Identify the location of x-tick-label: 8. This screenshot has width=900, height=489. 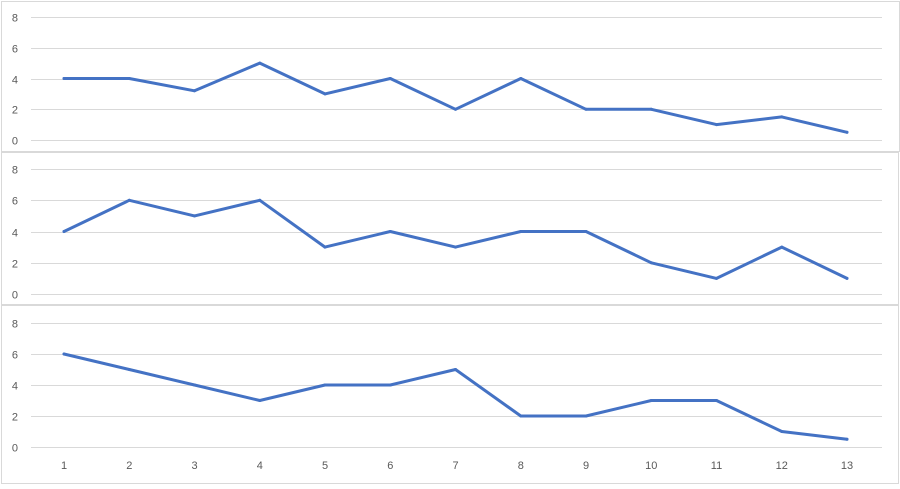
(521, 466).